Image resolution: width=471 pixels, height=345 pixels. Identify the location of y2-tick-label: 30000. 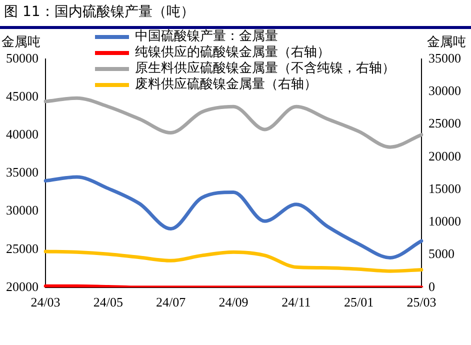
(444, 90).